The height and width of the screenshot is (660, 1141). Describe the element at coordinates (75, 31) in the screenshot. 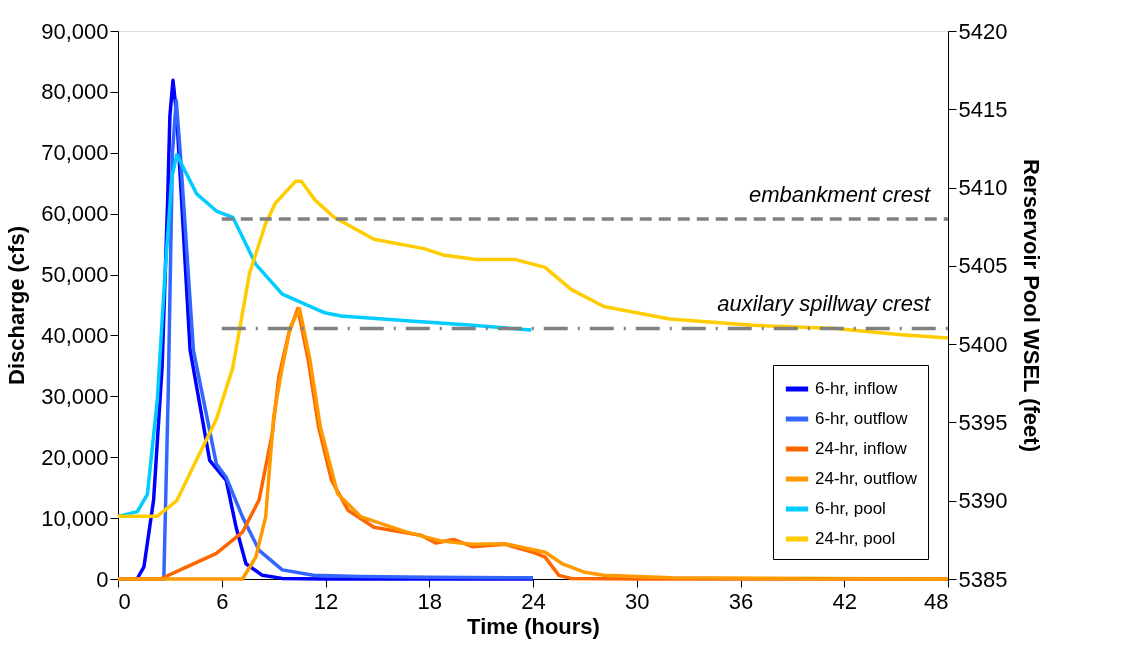

I see `y-tick-label: 90,000` at that location.